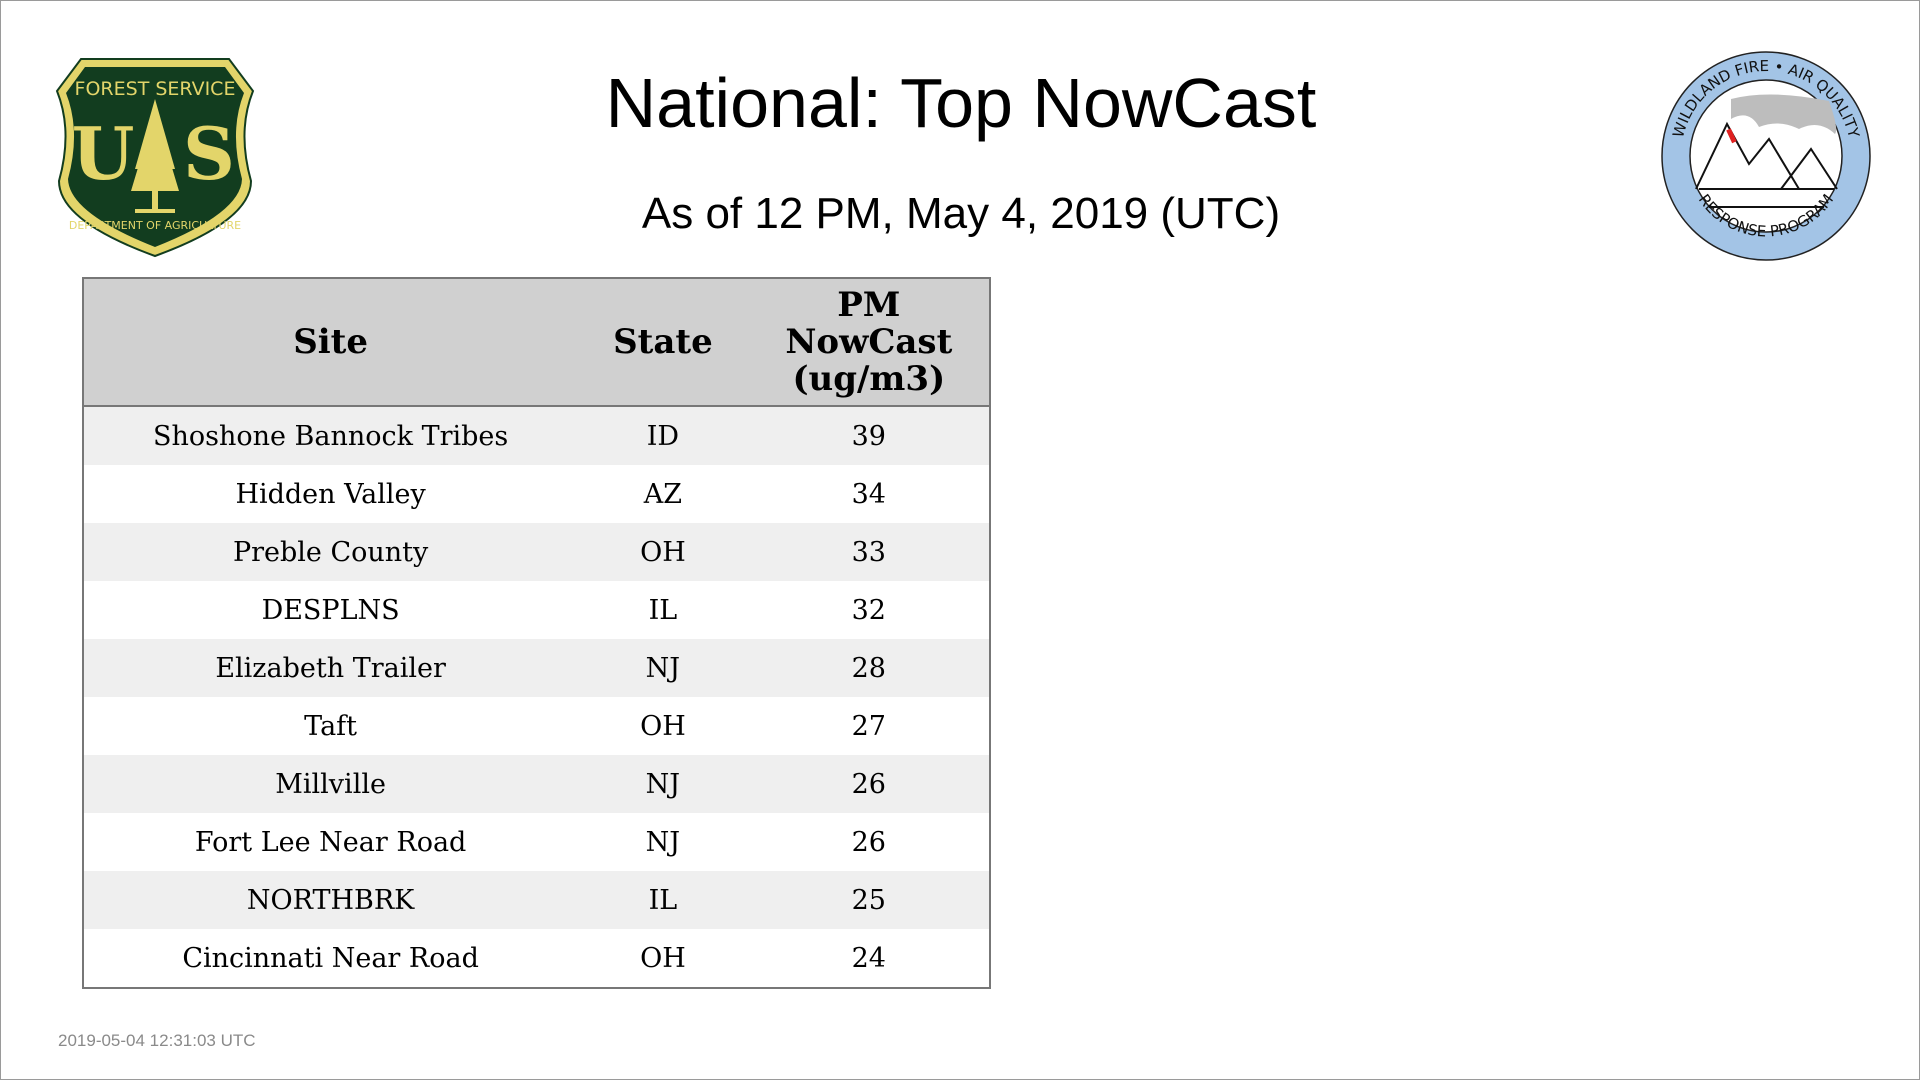 This screenshot has width=1920, height=1080. What do you see at coordinates (869, 378) in the screenshot?
I see `column-header-line: (ug/m3)` at bounding box center [869, 378].